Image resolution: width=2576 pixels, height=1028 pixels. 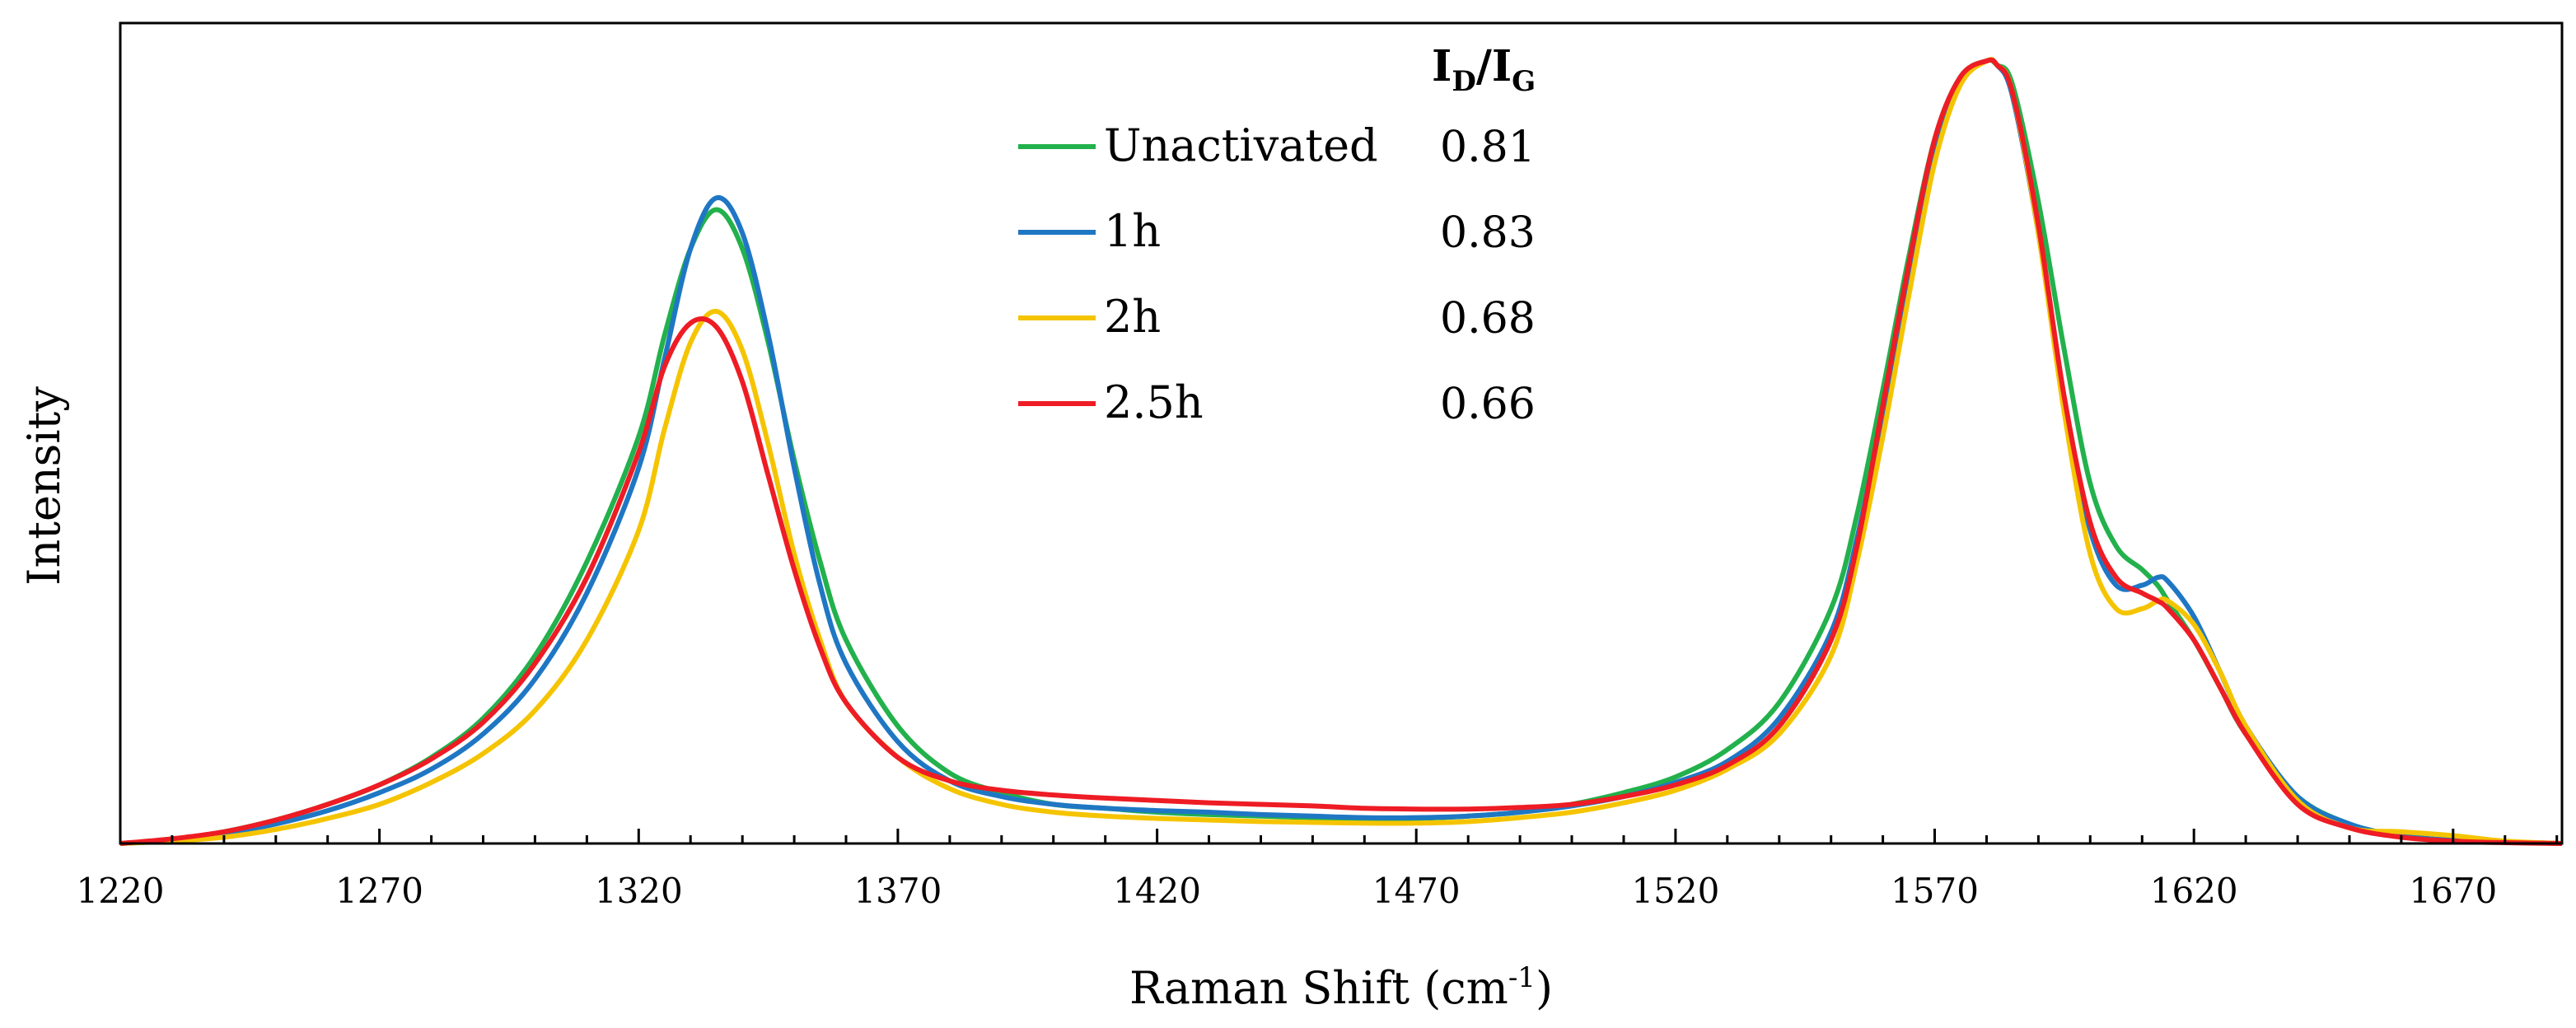 What do you see at coordinates (379, 891) in the screenshot?
I see `x-tick-label-1270: 1270` at bounding box center [379, 891].